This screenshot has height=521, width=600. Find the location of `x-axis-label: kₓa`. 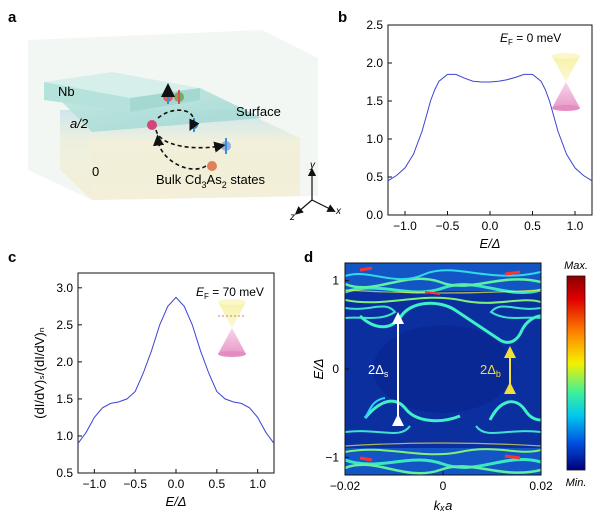

x-axis-label: kₓa is located at coordinates (443, 505).